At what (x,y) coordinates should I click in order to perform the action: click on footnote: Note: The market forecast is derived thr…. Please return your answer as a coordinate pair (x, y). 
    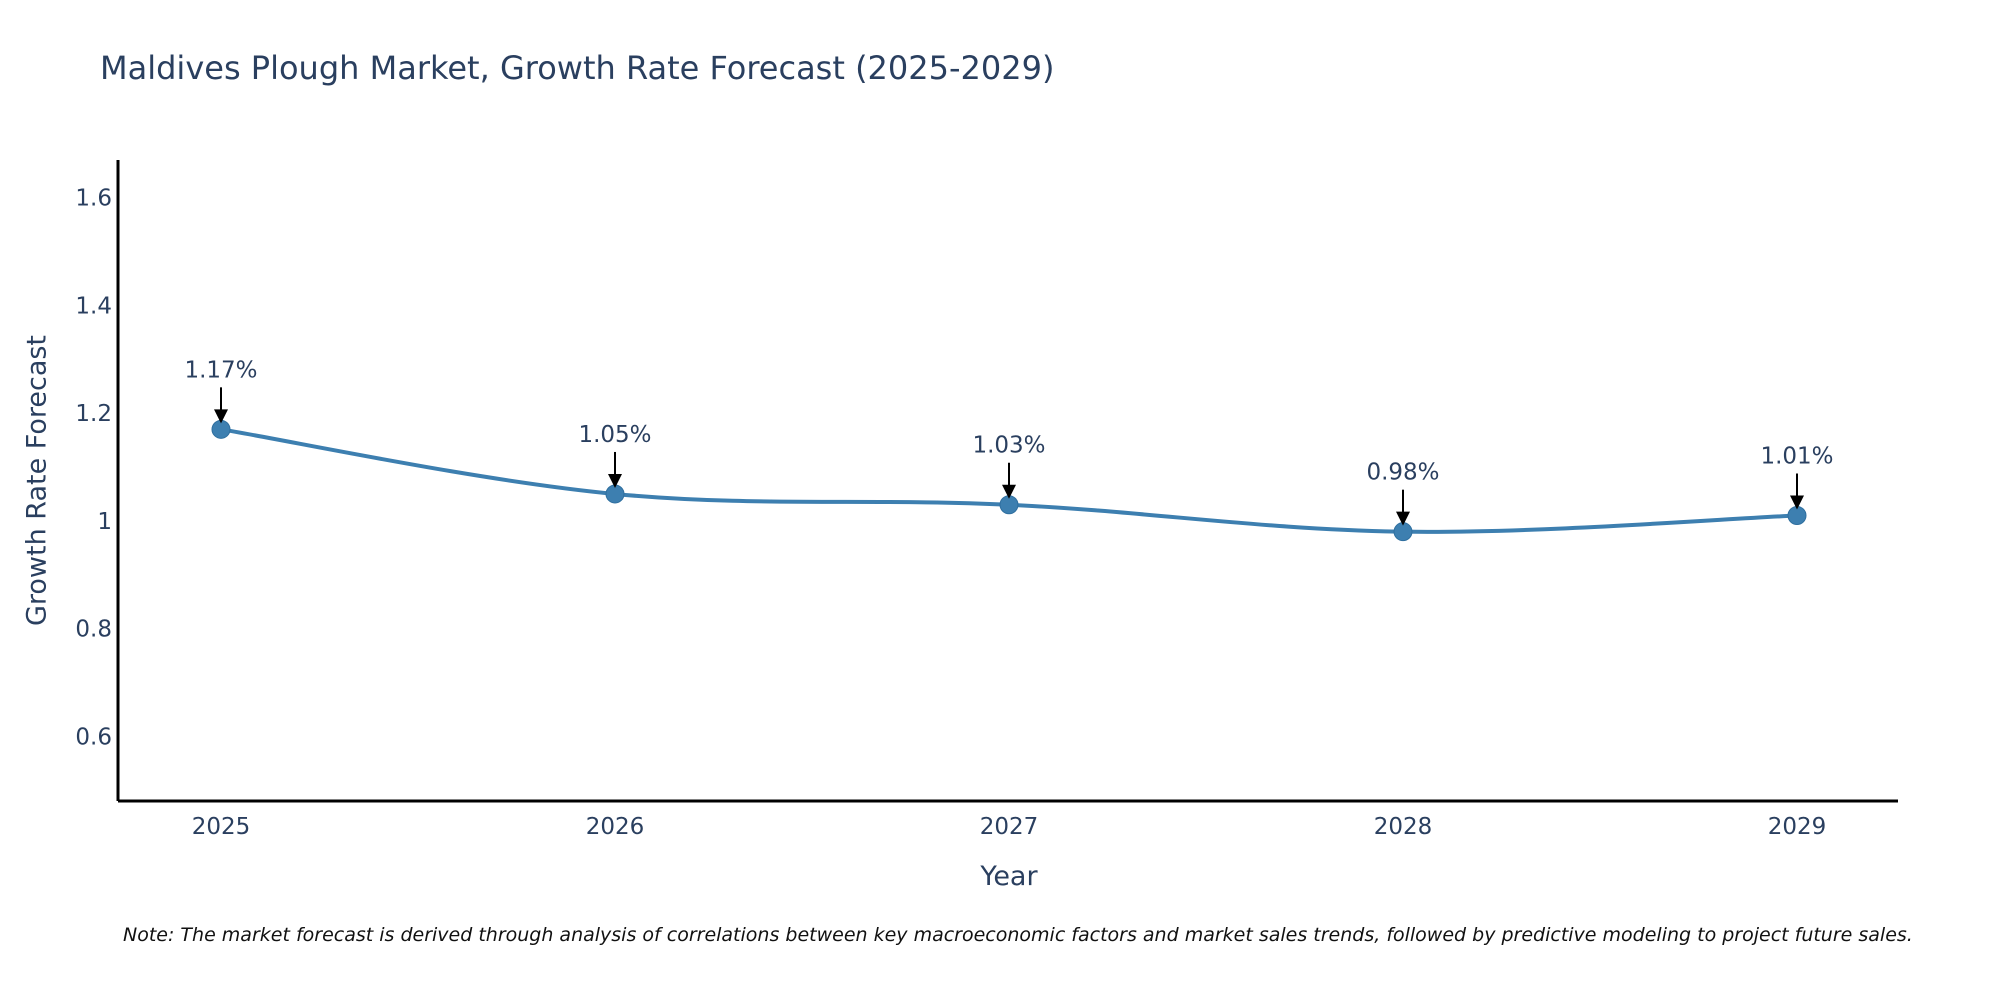
    Looking at the image, I should click on (1018, 935).